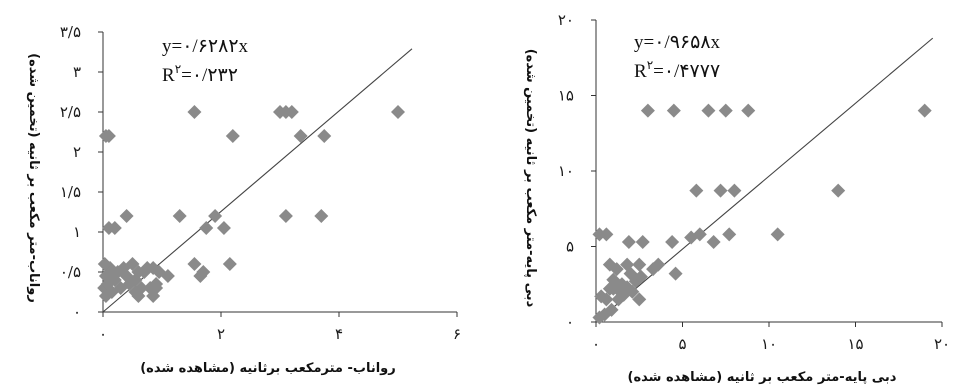  Describe the element at coordinates (70, 32) in the screenshot. I see `y-tick-label: ۳/۵` at that location.